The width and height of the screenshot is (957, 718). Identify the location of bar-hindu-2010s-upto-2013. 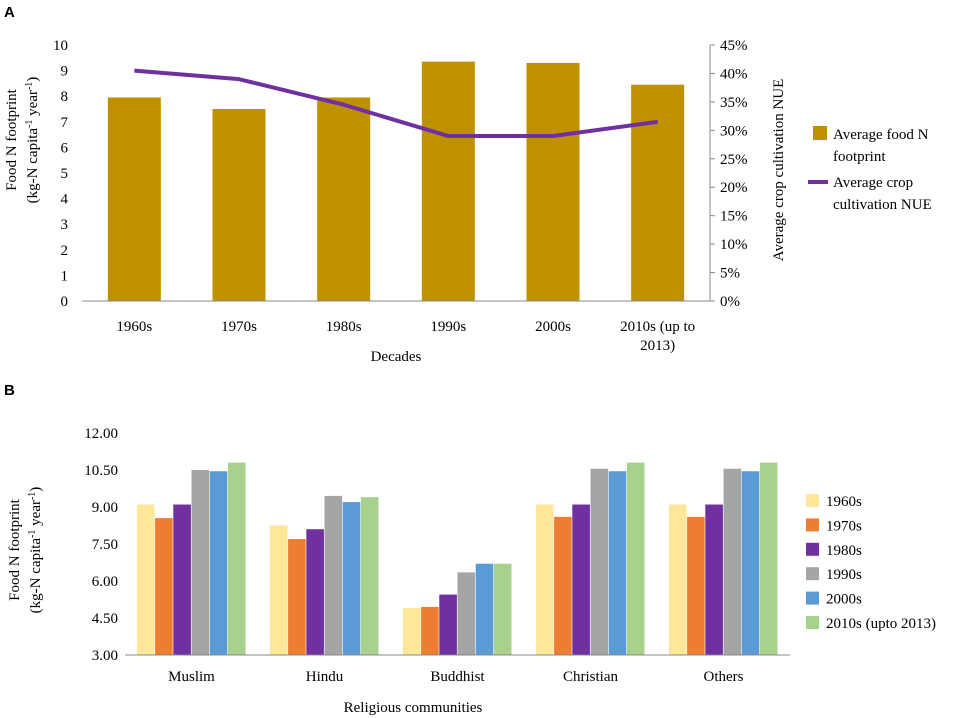
(369, 576).